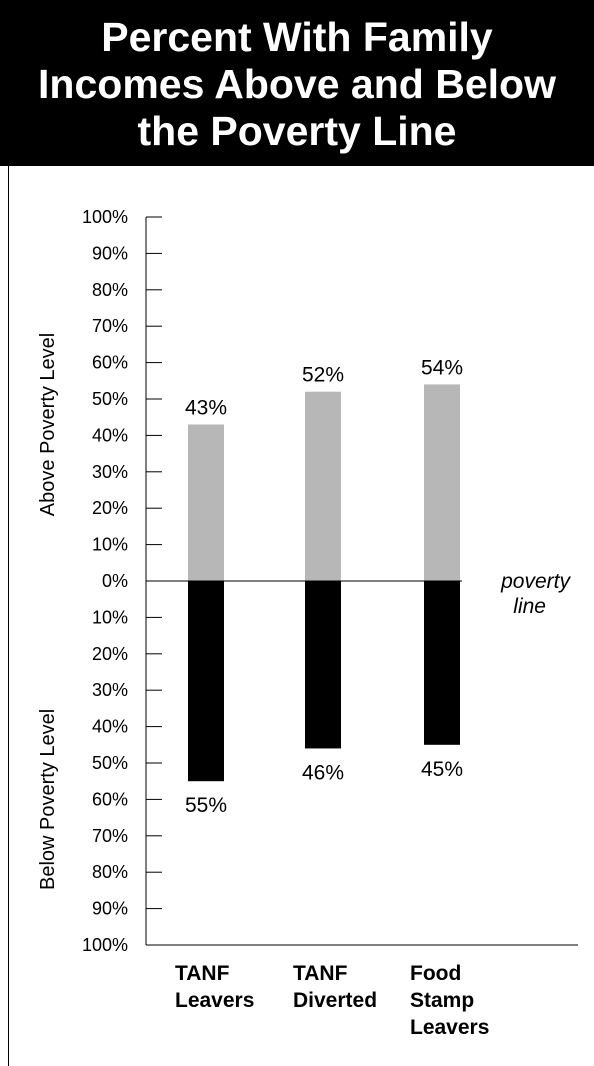 The image size is (594, 1066). What do you see at coordinates (48, 799) in the screenshot?
I see `y-axis-label-below: Below Poverty Level` at bounding box center [48, 799].